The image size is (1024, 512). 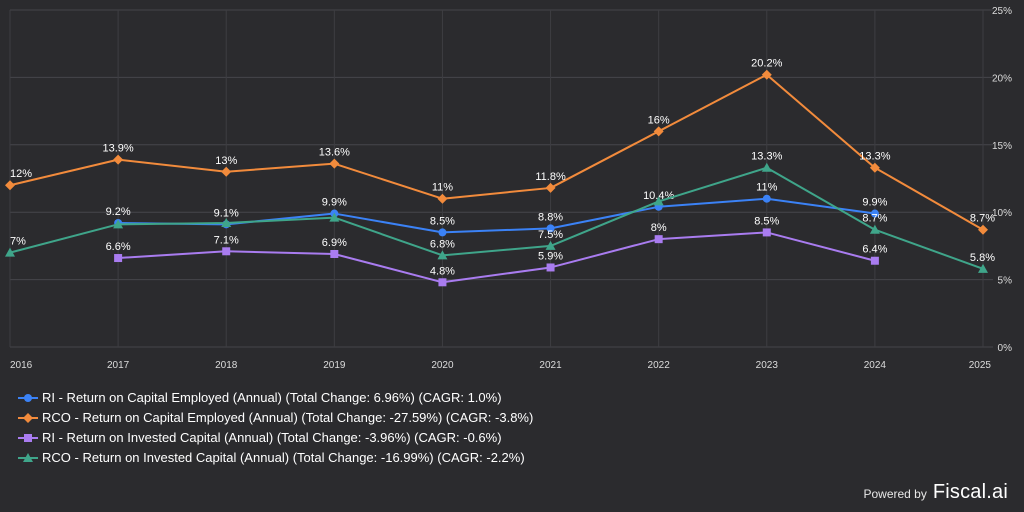 What do you see at coordinates (970, 492) in the screenshot?
I see `brand-logo: Fiscal.ai` at bounding box center [970, 492].